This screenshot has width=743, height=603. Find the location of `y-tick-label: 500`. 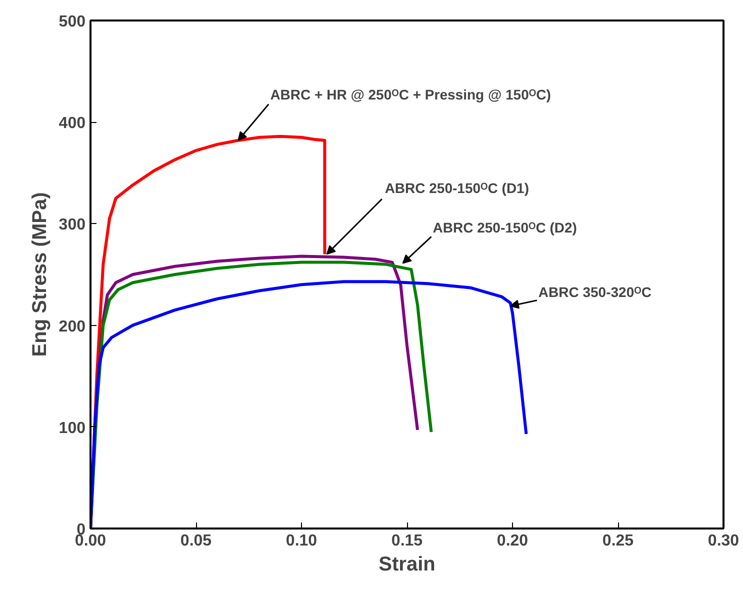

y-tick-label: 500 is located at coordinates (72, 22).